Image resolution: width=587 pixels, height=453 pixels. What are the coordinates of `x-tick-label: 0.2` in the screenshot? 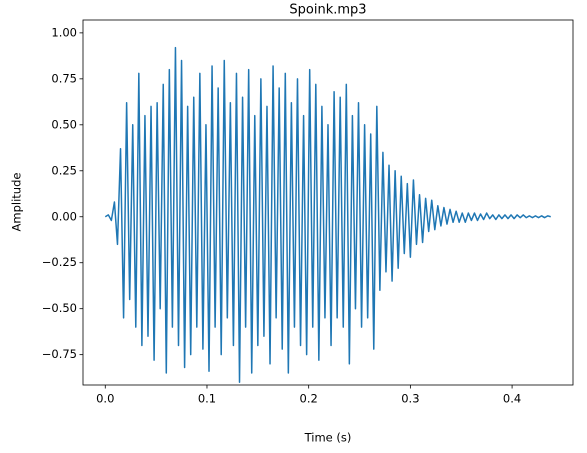 It's located at (309, 399).